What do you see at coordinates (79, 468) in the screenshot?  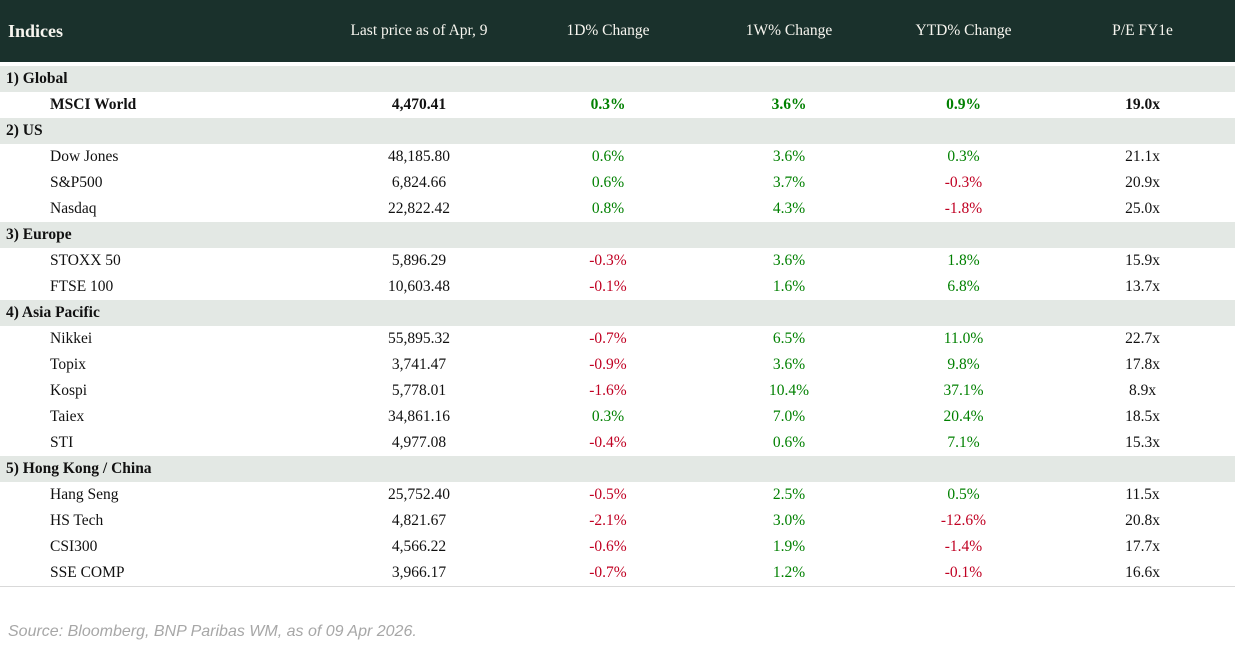 I see `section-label: 5) Hong Kong / China` at bounding box center [79, 468].